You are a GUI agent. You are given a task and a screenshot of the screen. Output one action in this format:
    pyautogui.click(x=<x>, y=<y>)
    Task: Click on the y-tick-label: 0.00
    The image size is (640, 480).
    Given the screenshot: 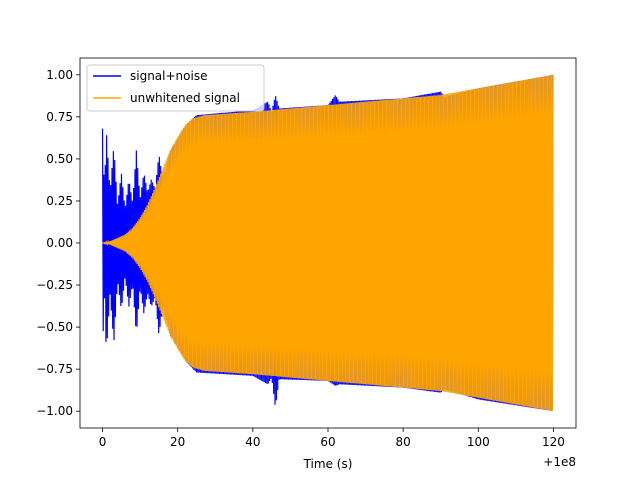 What is the action you would take?
    pyautogui.click(x=59, y=243)
    